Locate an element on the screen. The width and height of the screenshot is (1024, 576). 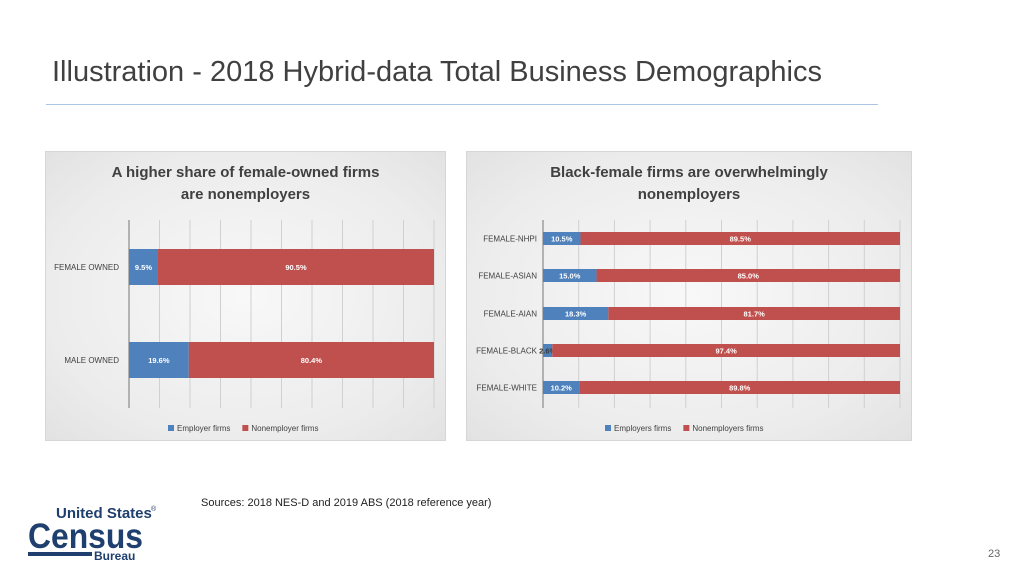
data-label: 15.0% is located at coordinates (570, 276).